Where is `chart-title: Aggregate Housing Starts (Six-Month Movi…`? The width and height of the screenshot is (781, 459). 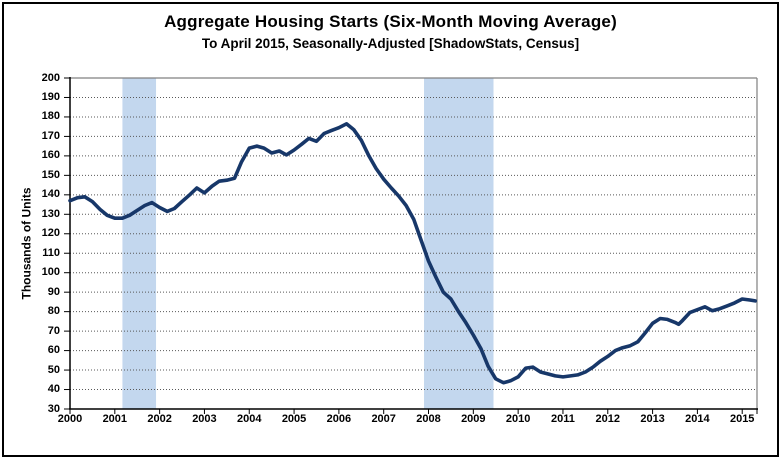
chart-title: Aggregate Housing Starts (Six-Month Movi… is located at coordinates (390, 21).